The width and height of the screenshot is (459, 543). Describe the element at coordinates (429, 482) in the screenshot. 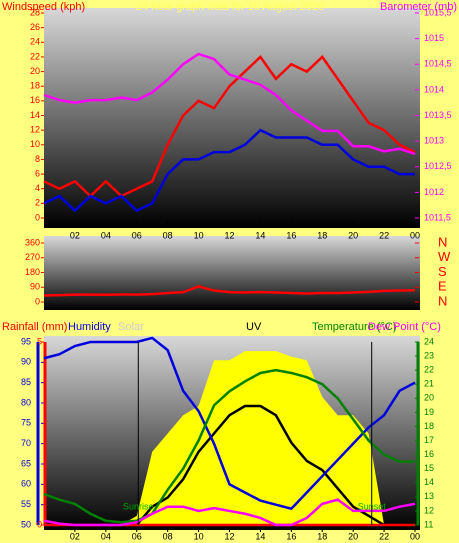

I see `y2-tick-label: 14` at that location.